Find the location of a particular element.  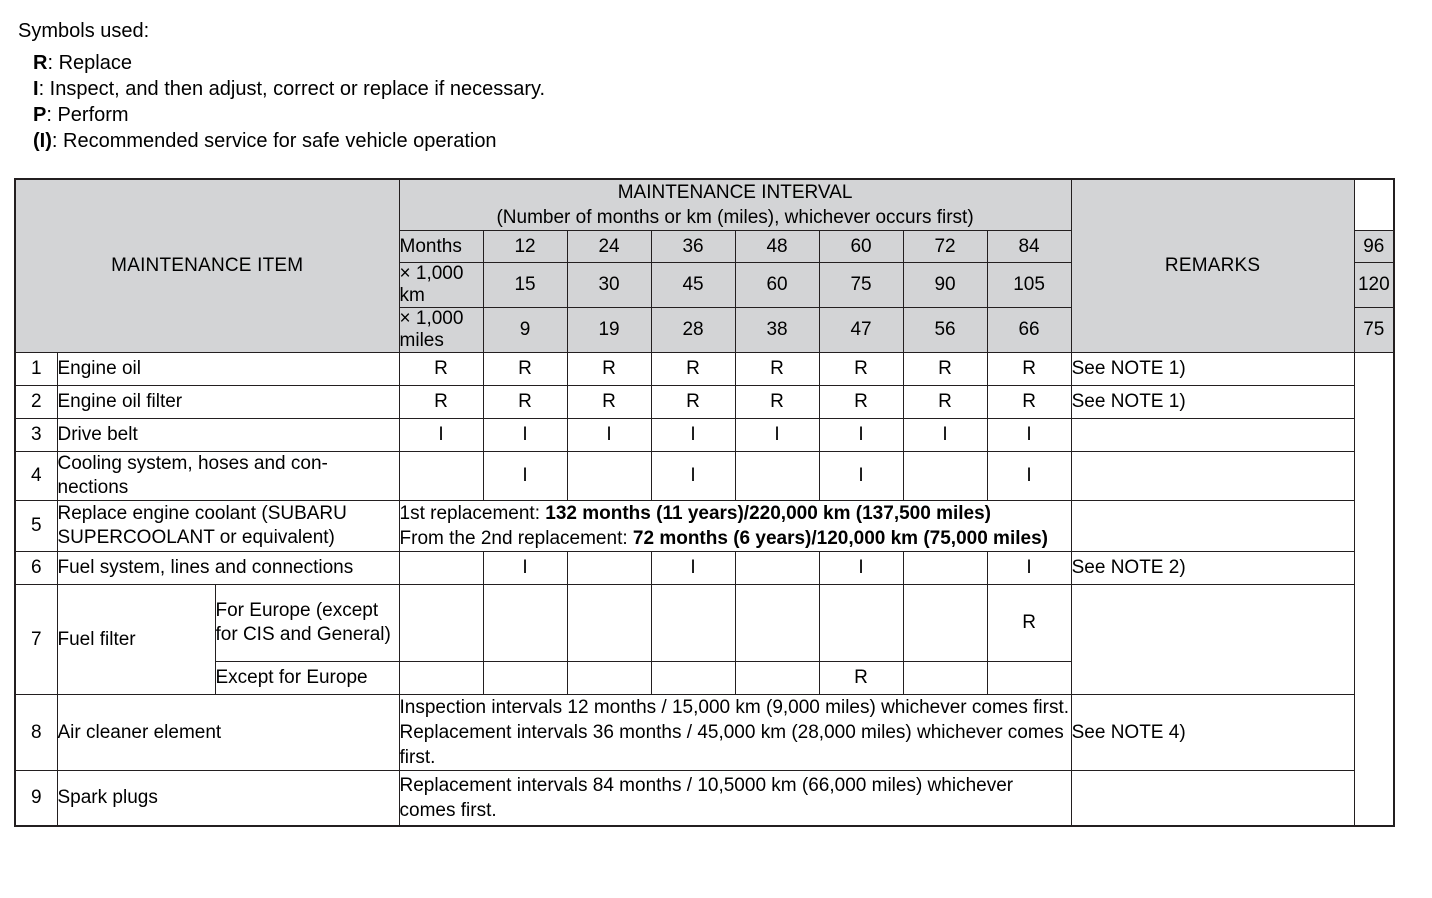

header-miles-8: 75 is located at coordinates (1374, 330).